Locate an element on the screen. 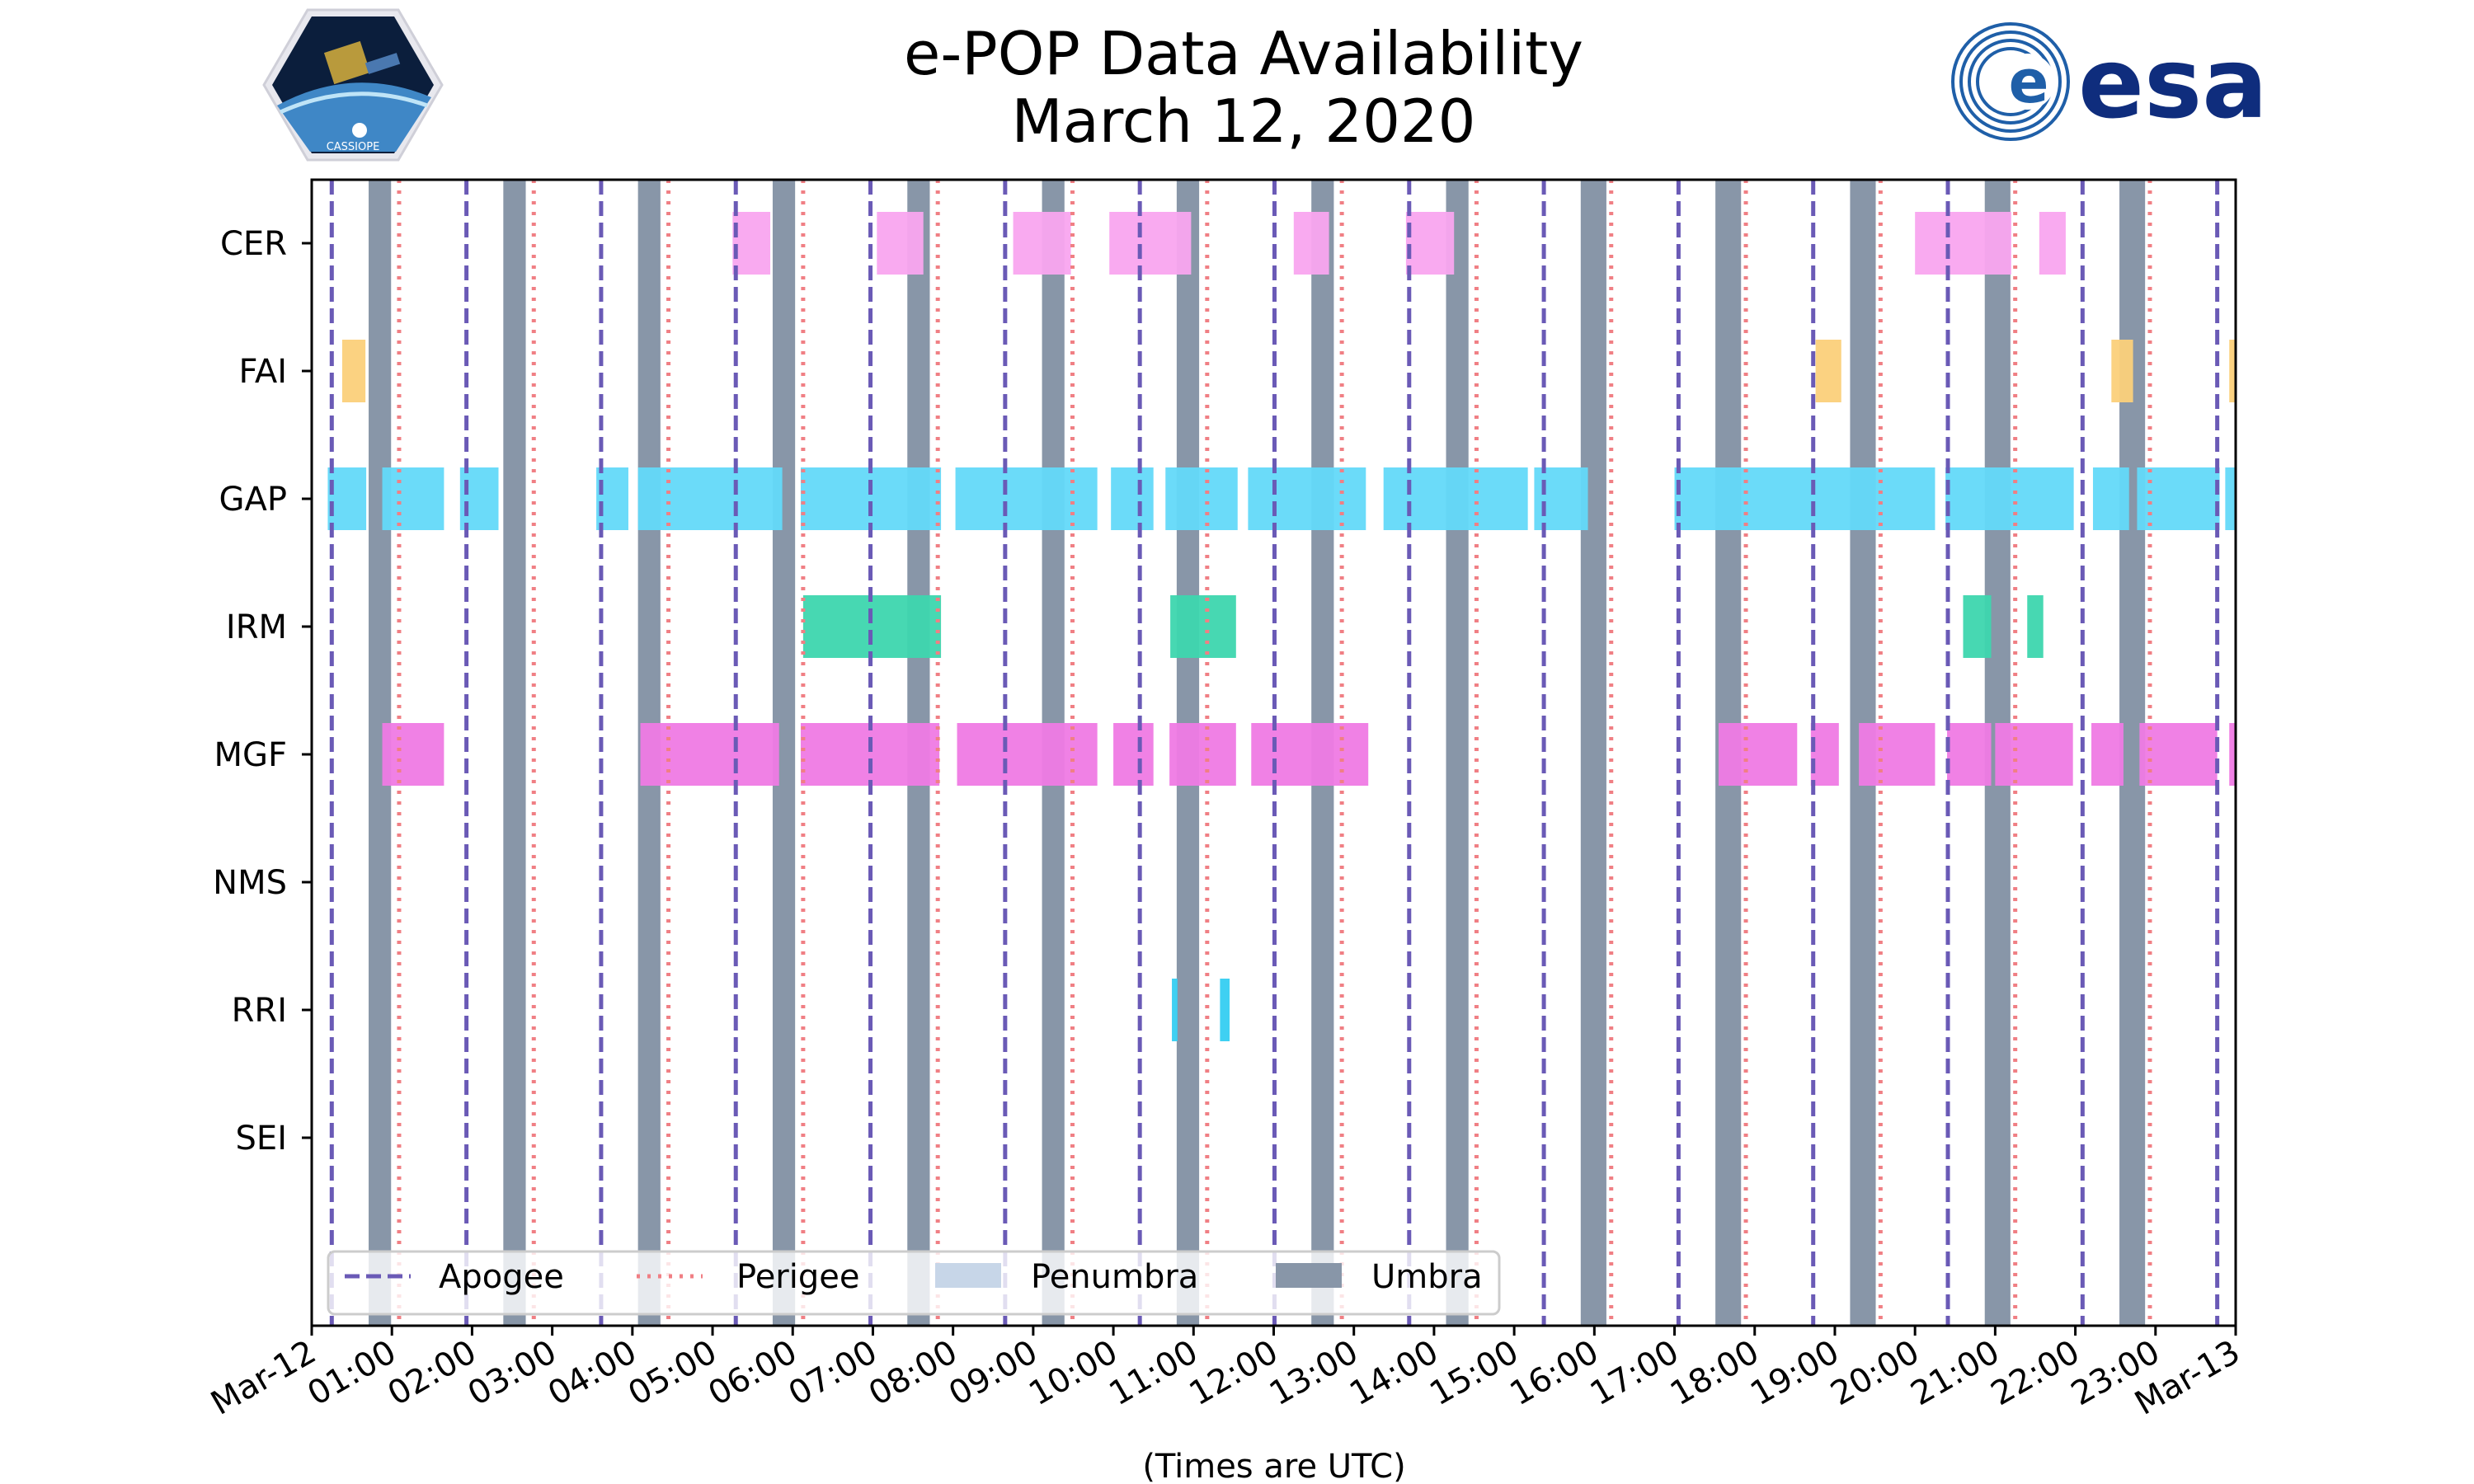  y-tick-label-nms: NMS is located at coordinates (250, 883).